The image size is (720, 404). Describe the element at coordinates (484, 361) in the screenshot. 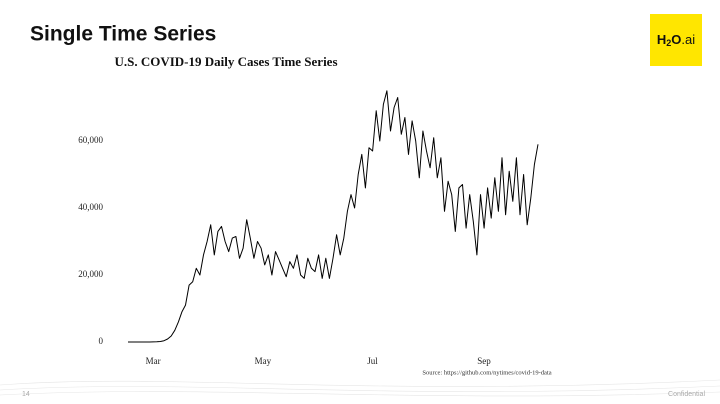

I see `x-tick-label: Sep` at that location.